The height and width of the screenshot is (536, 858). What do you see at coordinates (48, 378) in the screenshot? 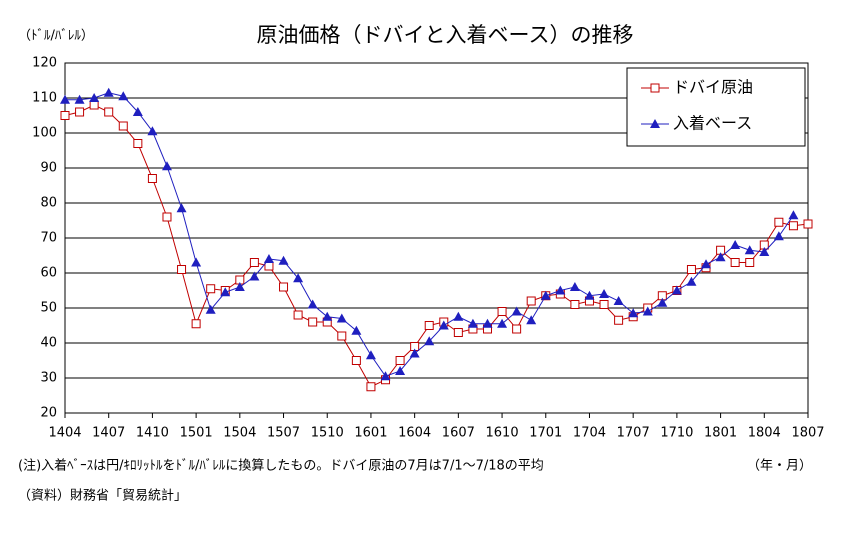
I see `y-tick-label: 30` at bounding box center [48, 378].